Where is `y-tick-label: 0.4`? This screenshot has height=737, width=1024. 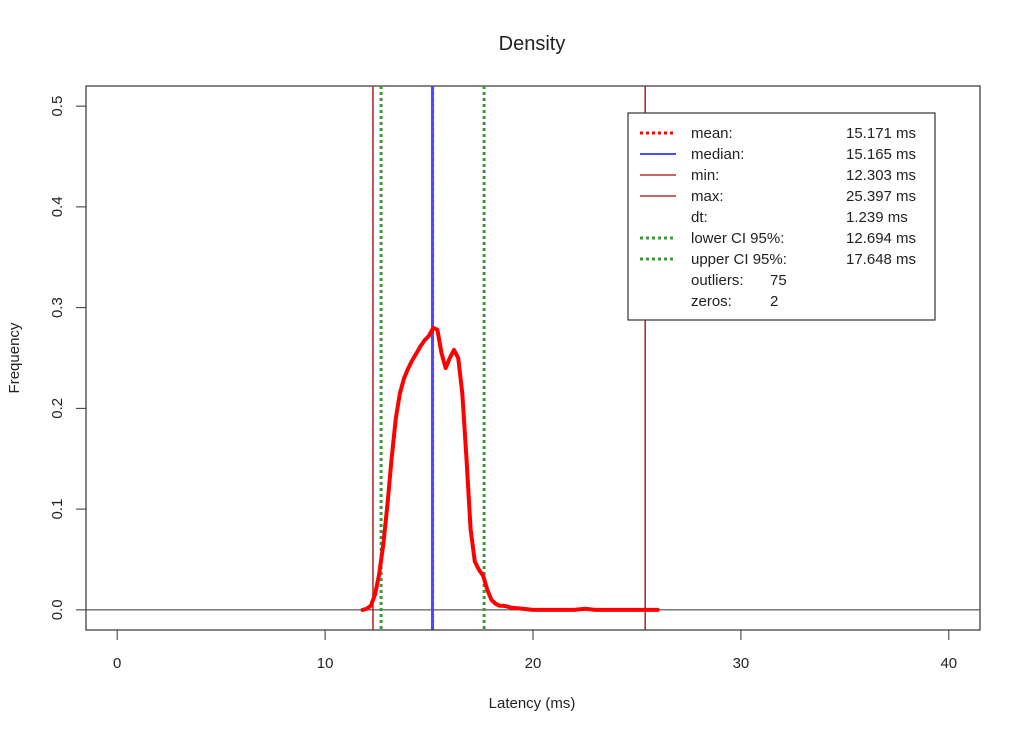
y-tick-label: 0.4 is located at coordinates (57, 206).